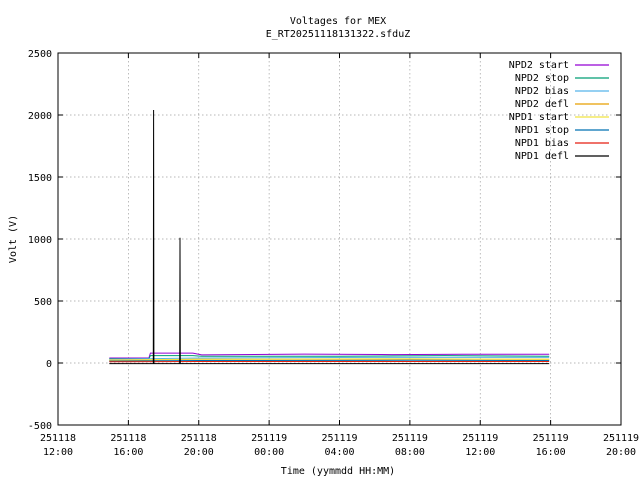  I want to click on legend-label: NPD2 stop, so click(542, 78).